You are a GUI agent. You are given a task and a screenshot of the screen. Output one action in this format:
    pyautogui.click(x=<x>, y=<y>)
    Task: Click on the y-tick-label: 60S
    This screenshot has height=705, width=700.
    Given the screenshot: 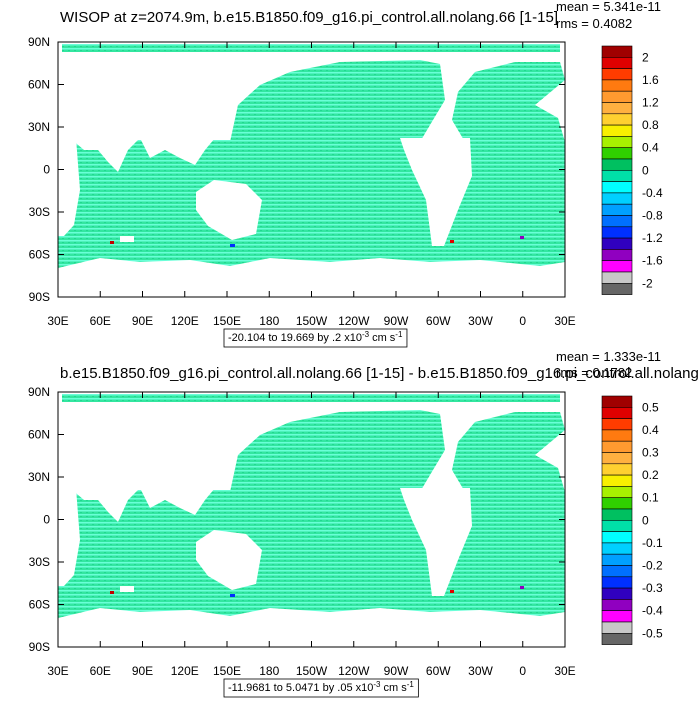 What is the action you would take?
    pyautogui.click(x=39, y=255)
    